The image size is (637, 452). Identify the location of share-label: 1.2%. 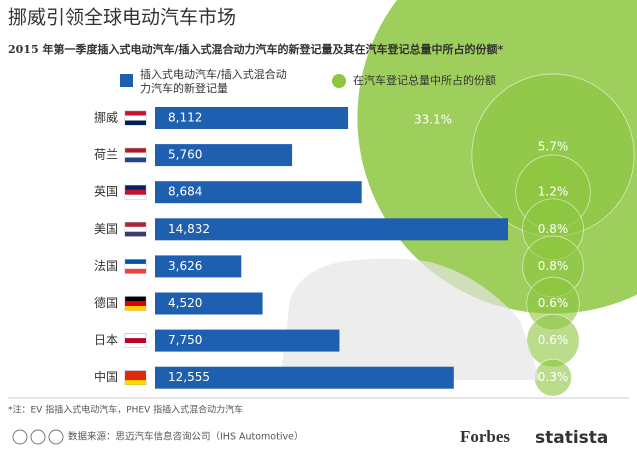
(553, 192).